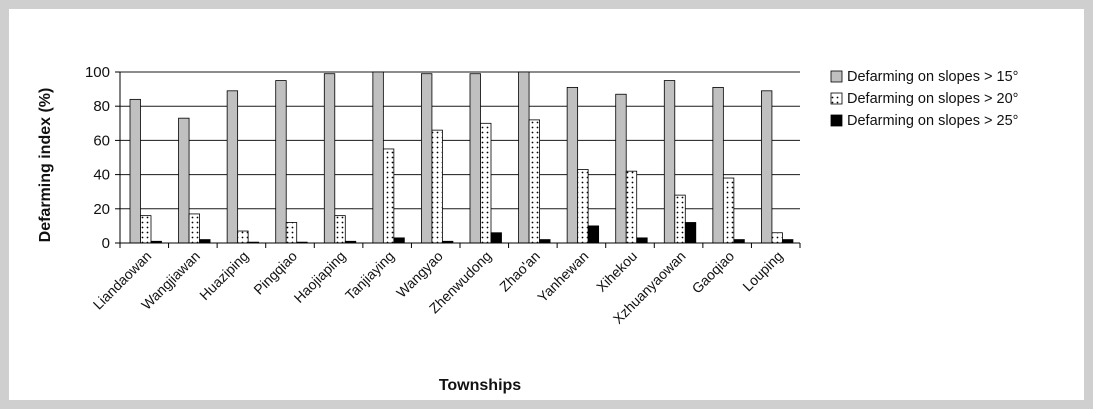 Image resolution: width=1093 pixels, height=409 pixels. What do you see at coordinates (932, 121) in the screenshot?
I see `legend-label: Defarming on slopes > 25°` at bounding box center [932, 121].